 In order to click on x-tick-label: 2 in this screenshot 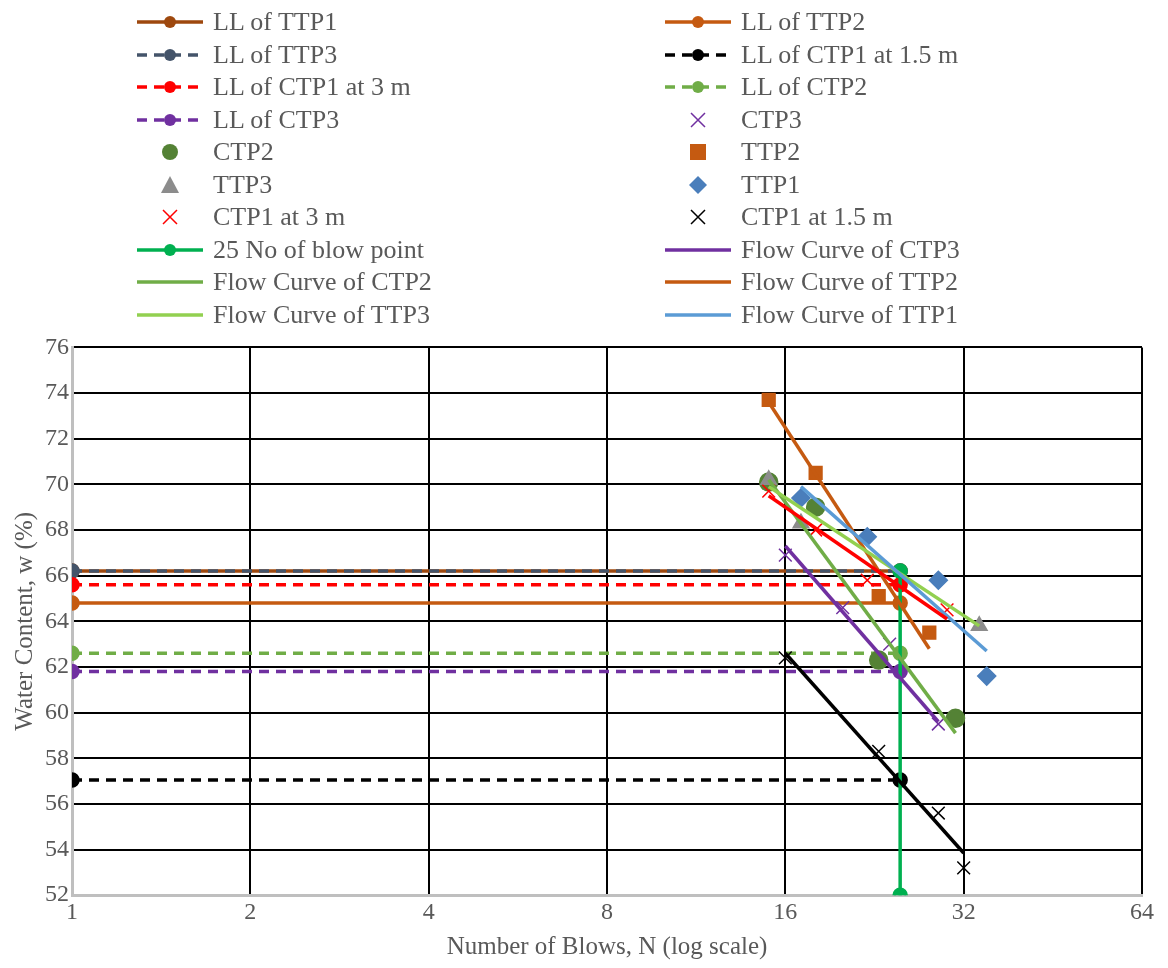, I will do `click(250, 910)`.